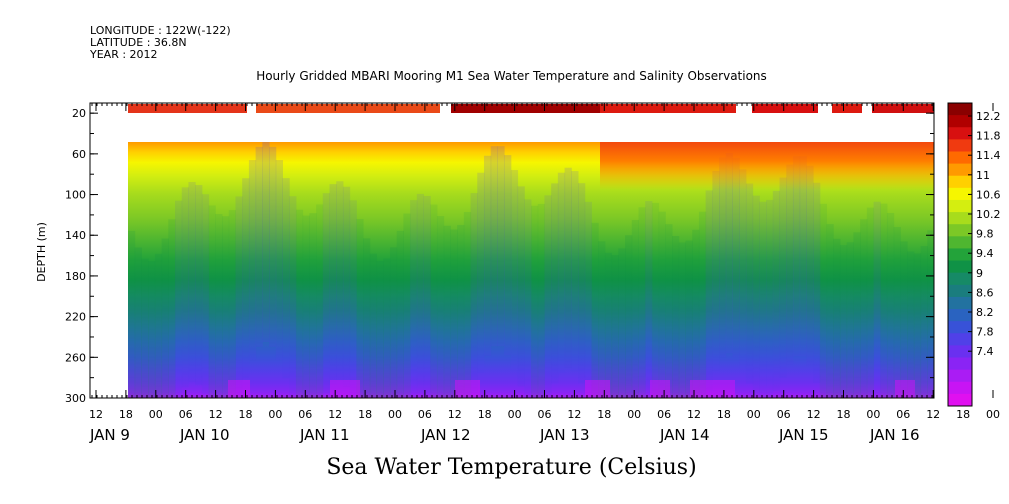  What do you see at coordinates (894, 435) in the screenshot?
I see `x-day-label: JAN 16` at bounding box center [894, 435].